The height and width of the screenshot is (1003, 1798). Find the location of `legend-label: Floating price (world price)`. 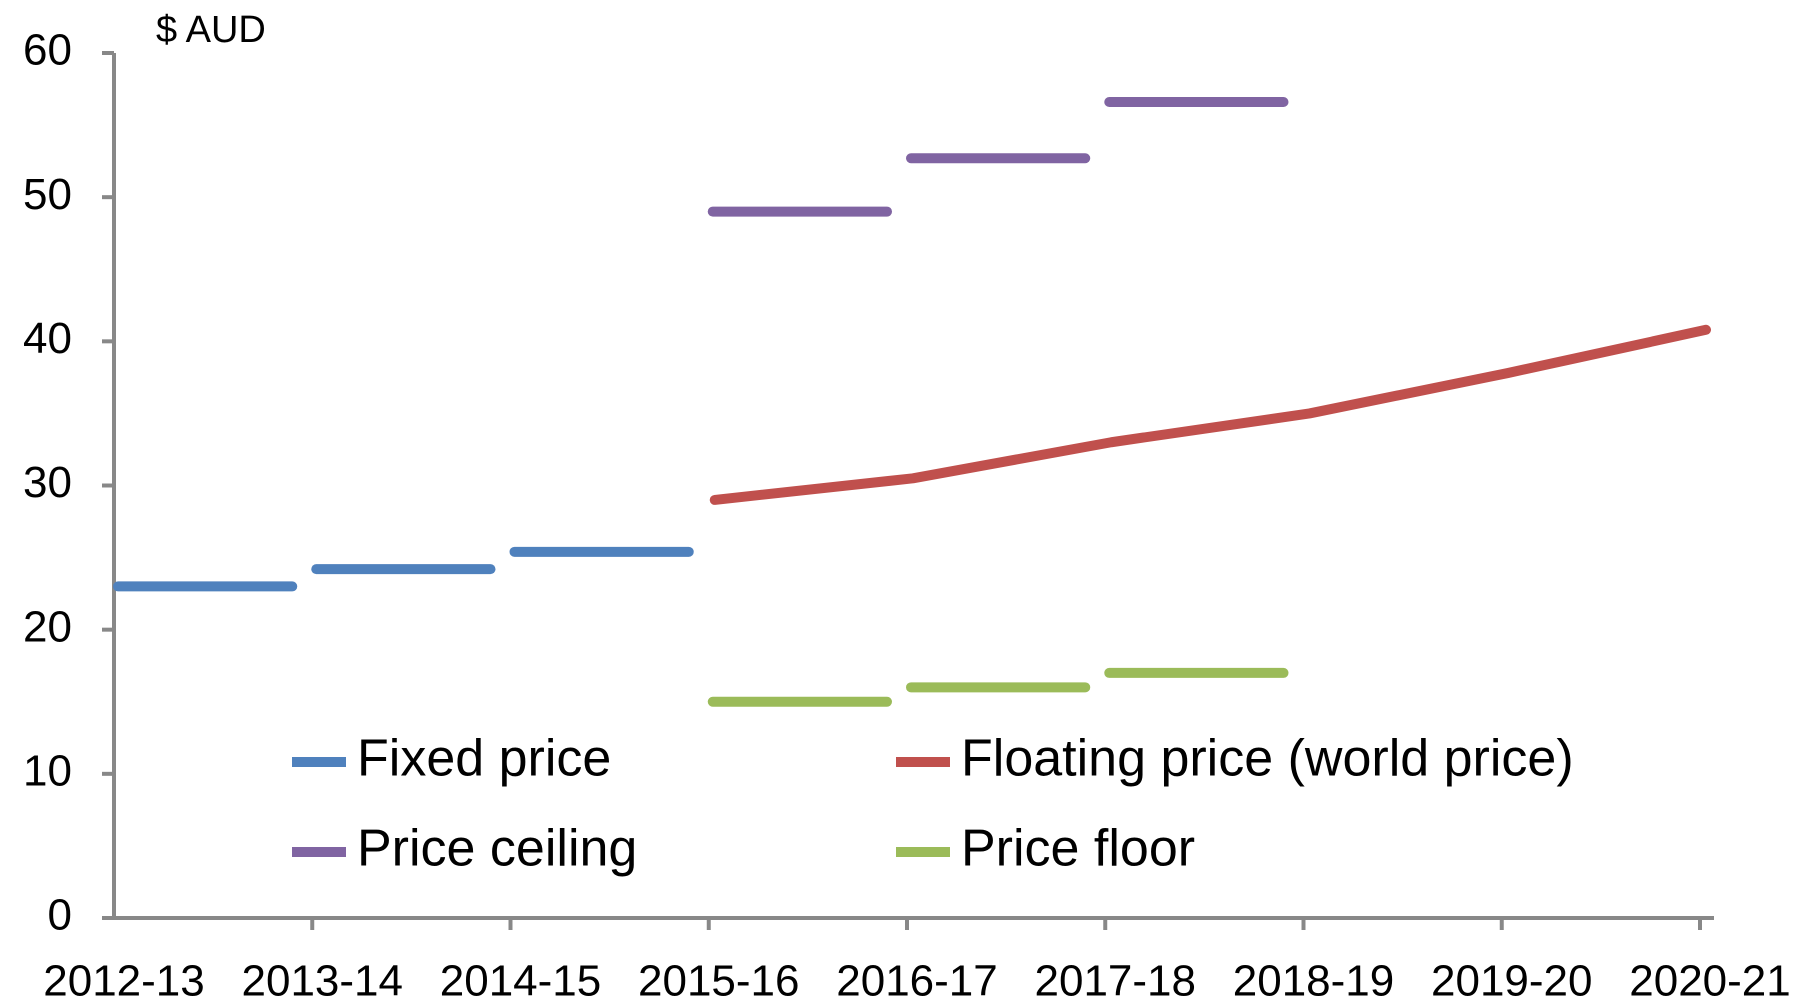

legend-label: Floating price (world price) is located at coordinates (1267, 759).